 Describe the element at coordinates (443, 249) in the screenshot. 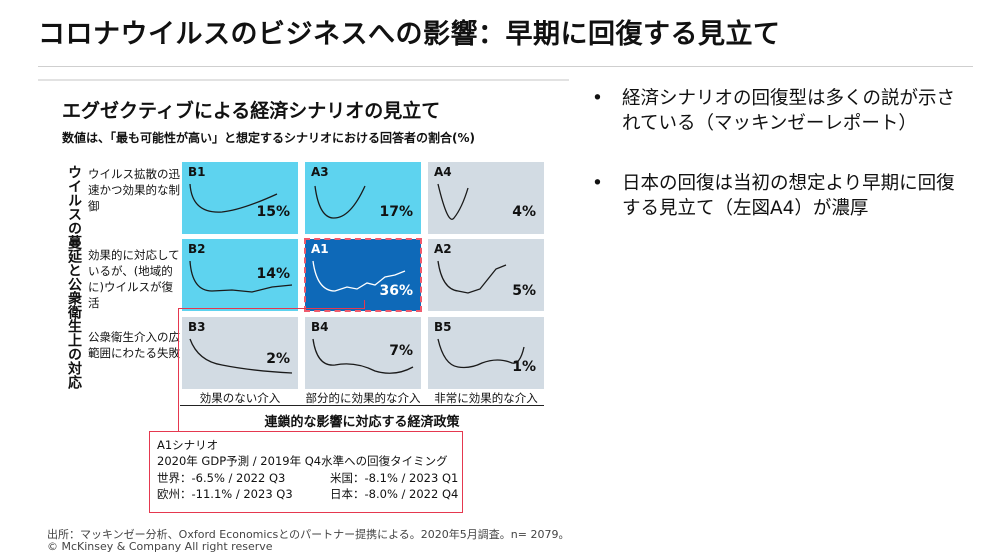

I see `cell-id: A2` at that location.